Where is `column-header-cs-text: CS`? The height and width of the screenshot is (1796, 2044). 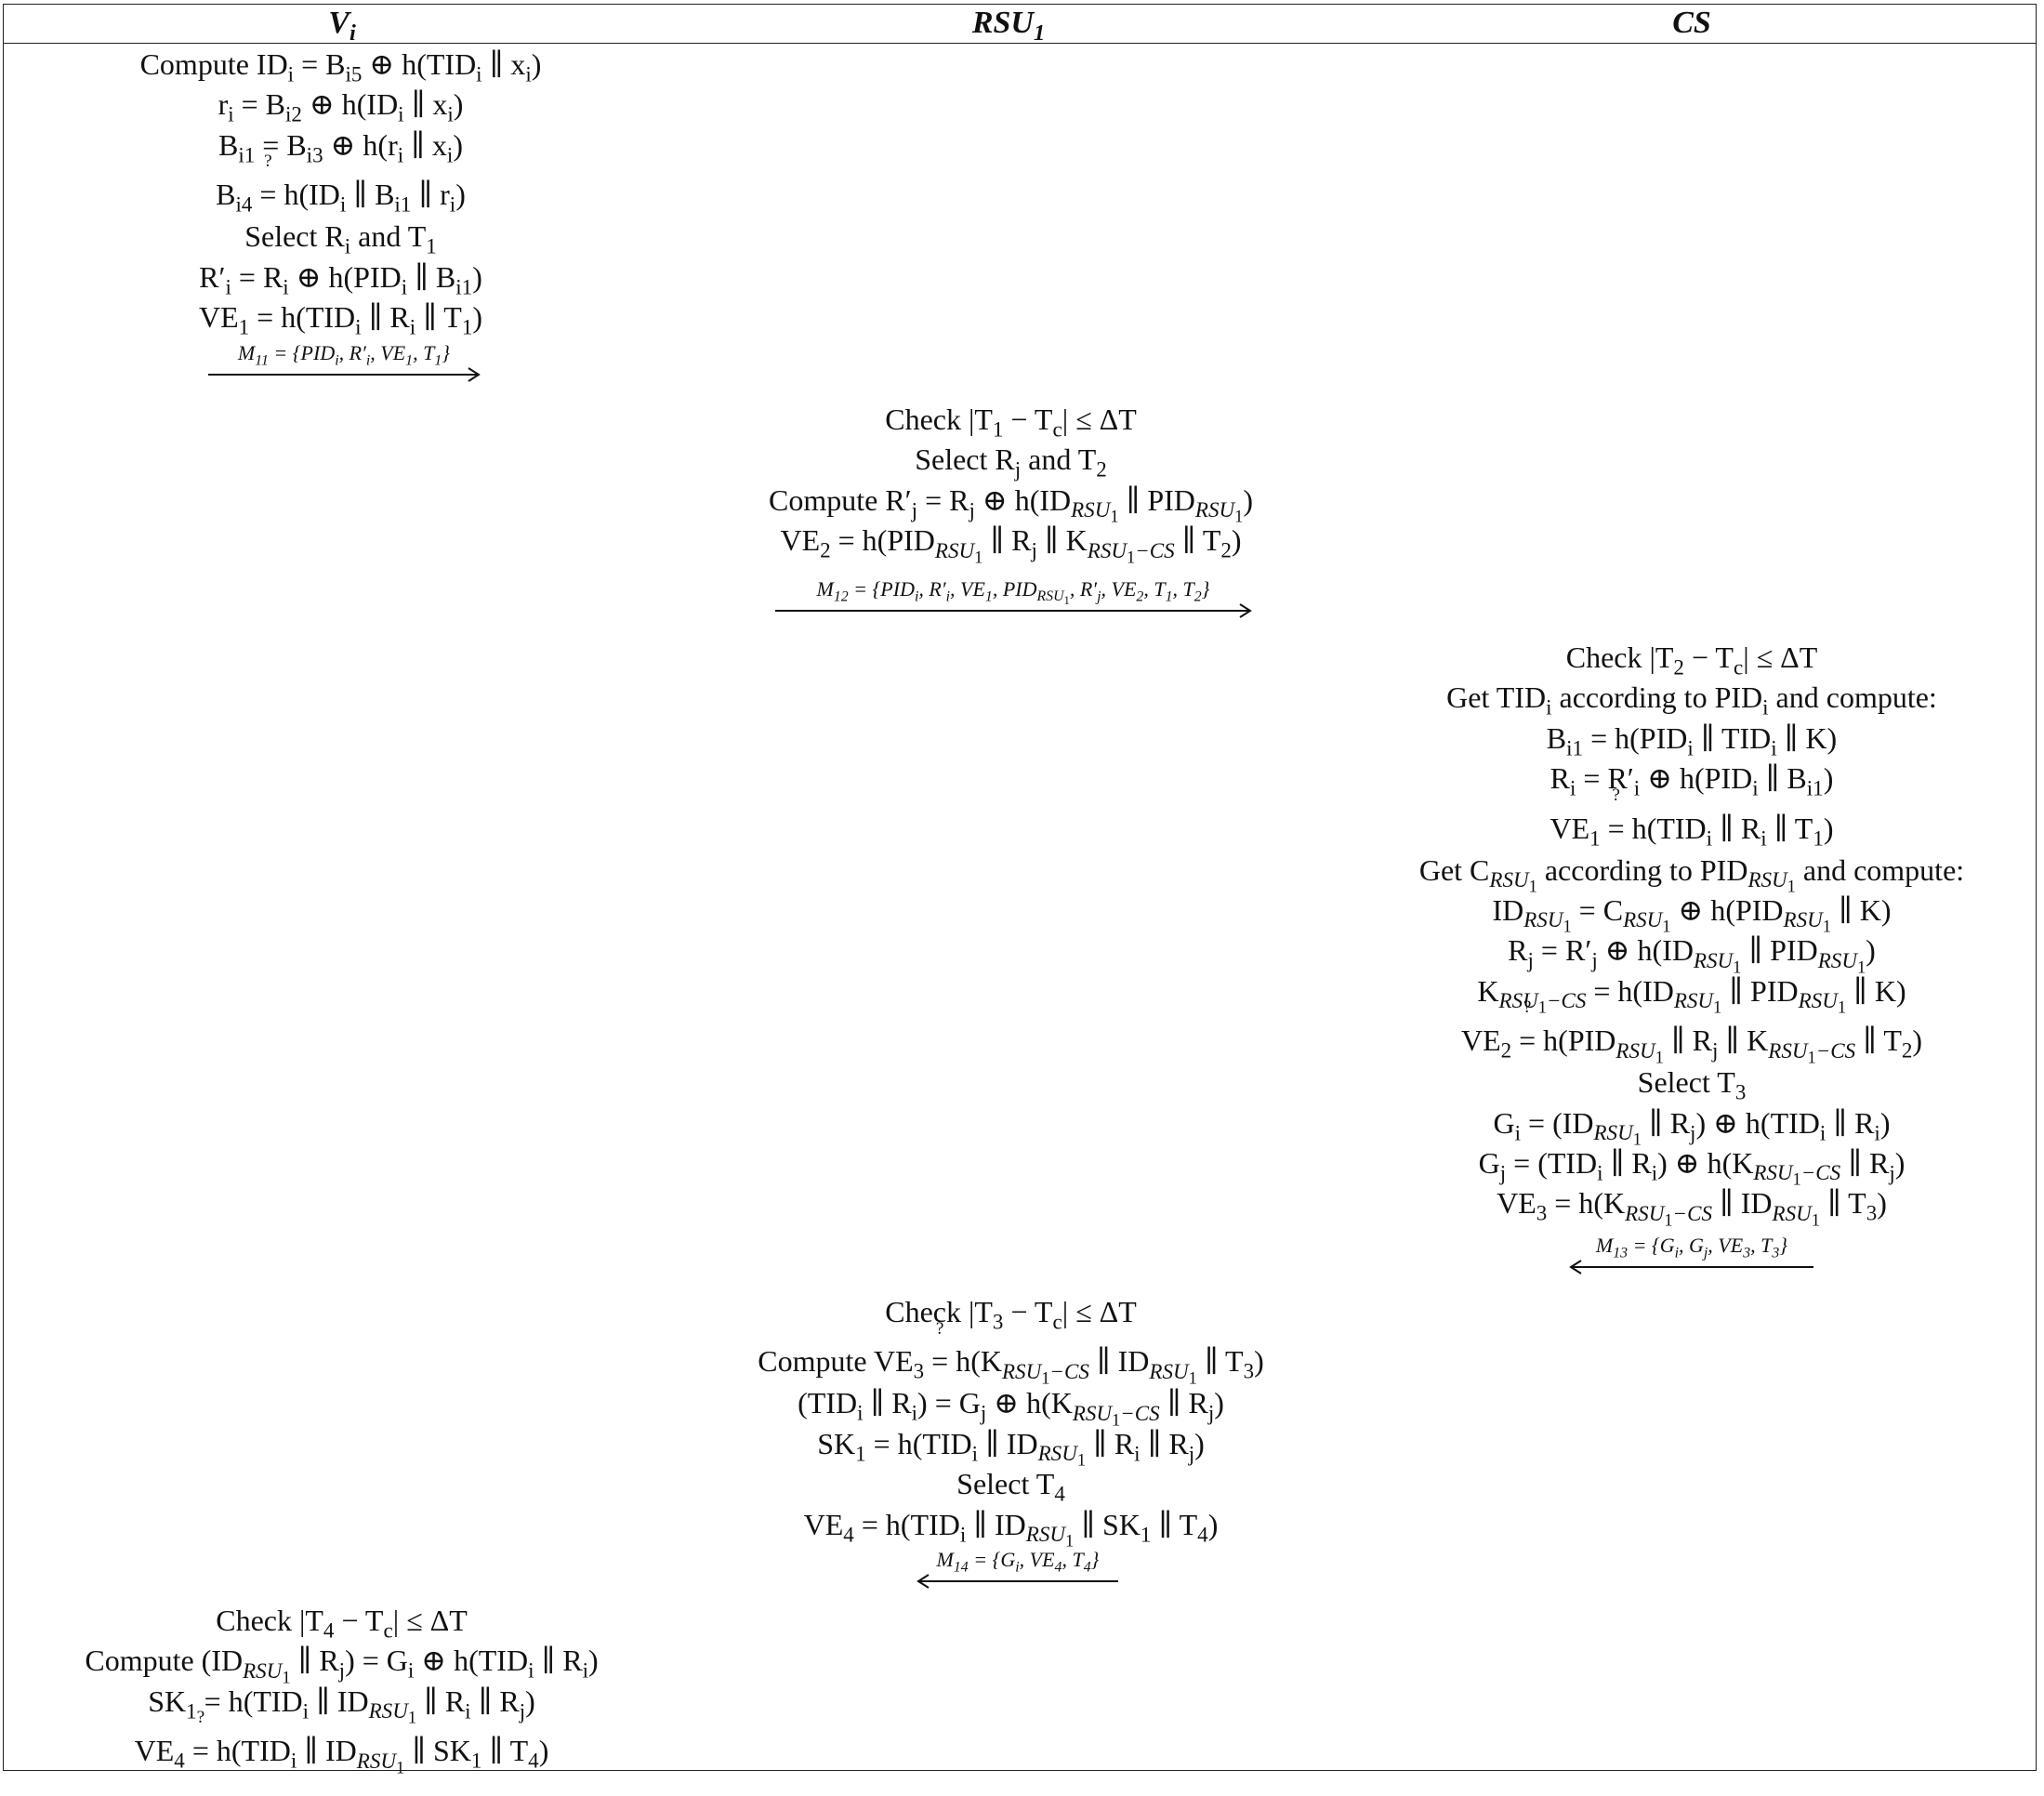
column-header-cs-text: CS is located at coordinates (1691, 23).